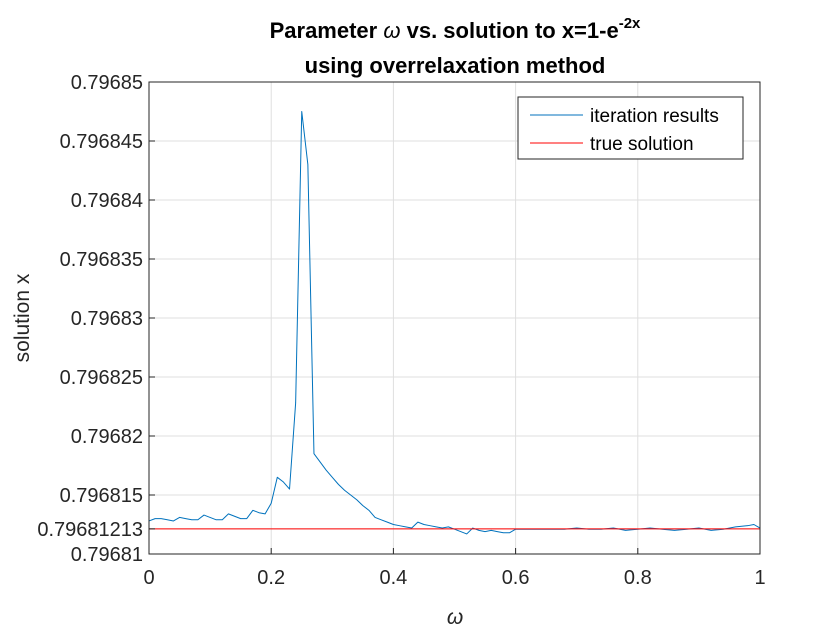  What do you see at coordinates (90, 530) in the screenshot?
I see `y-tick-label: 0.79681213` at bounding box center [90, 530].